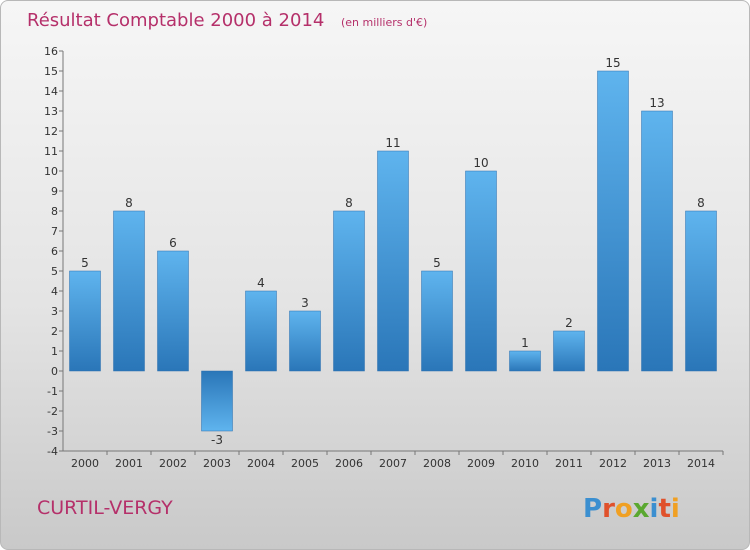  I want to click on bar-value-label: 2, so click(569, 323).